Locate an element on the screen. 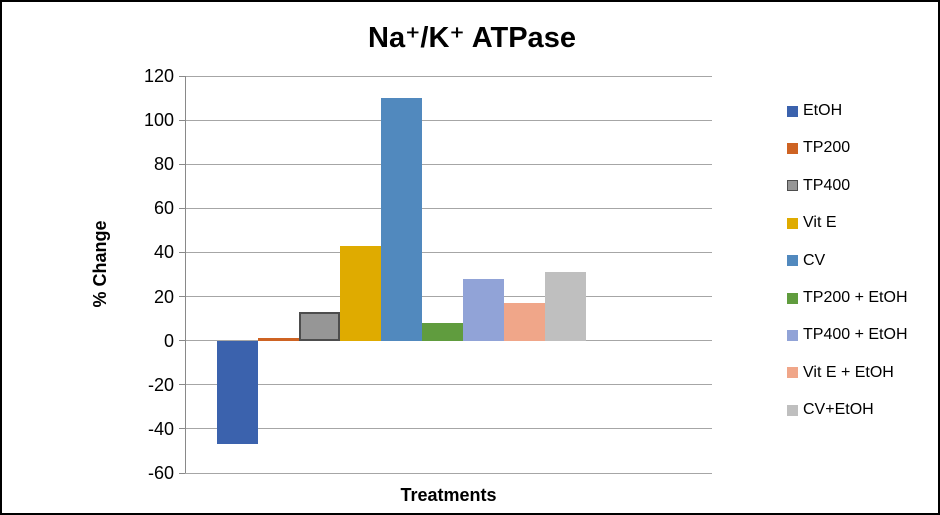 The height and width of the screenshot is (515, 940). legend-item-tp200: TP200 is located at coordinates (818, 148).